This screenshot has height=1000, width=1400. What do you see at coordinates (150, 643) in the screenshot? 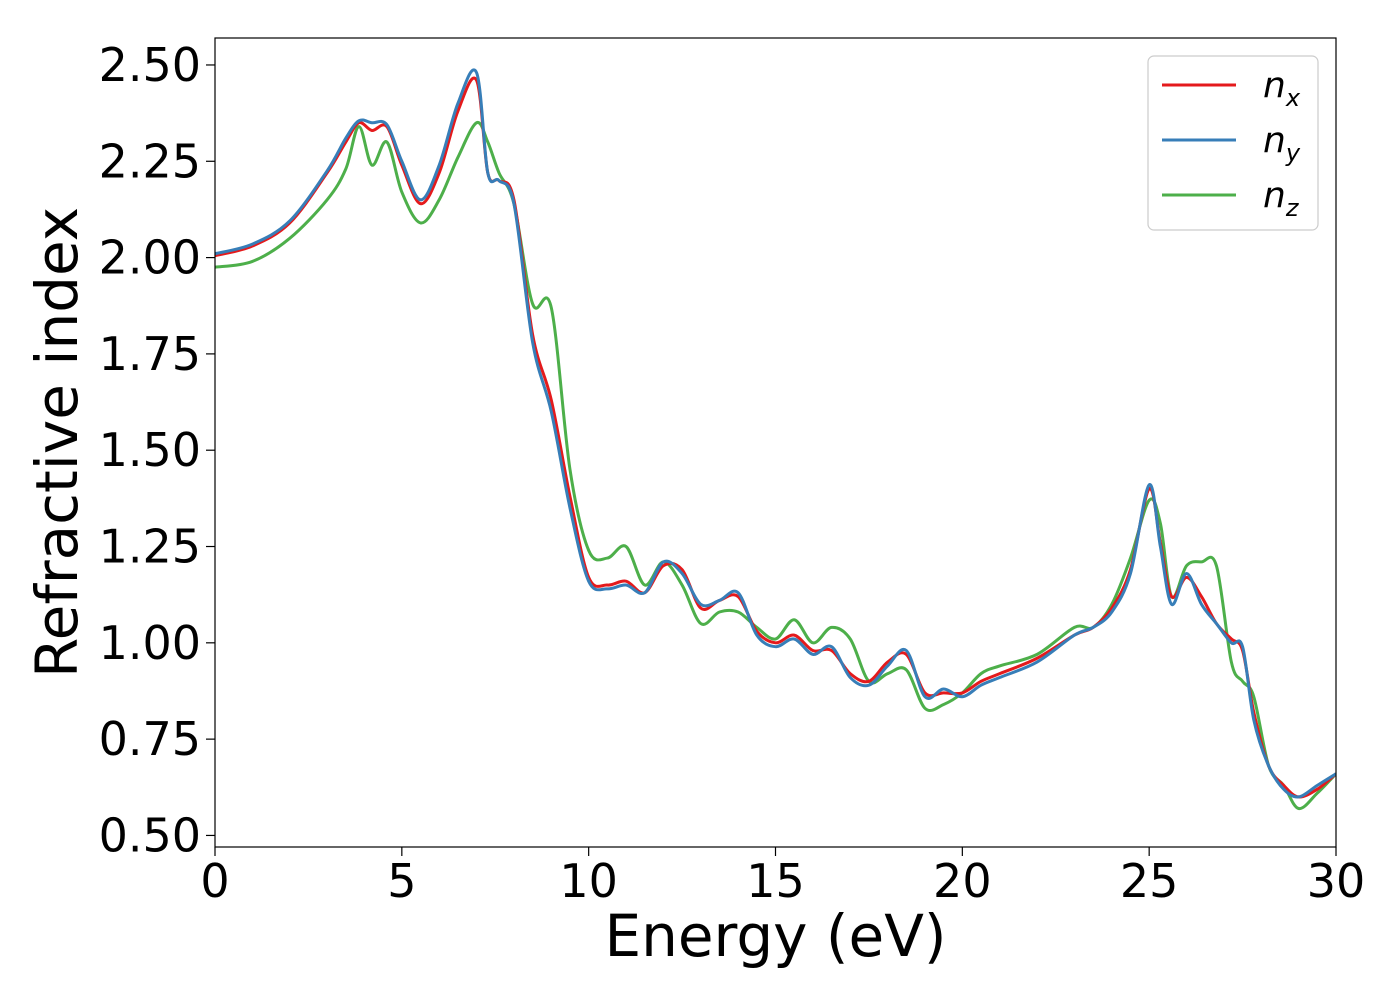
I see `y-tick-label: 1.00` at bounding box center [150, 643].